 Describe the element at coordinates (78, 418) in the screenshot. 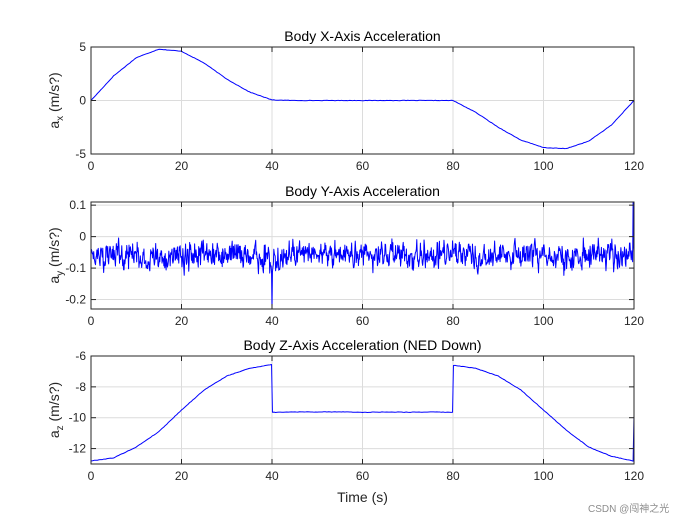

I see `y-tick-label: -10` at that location.